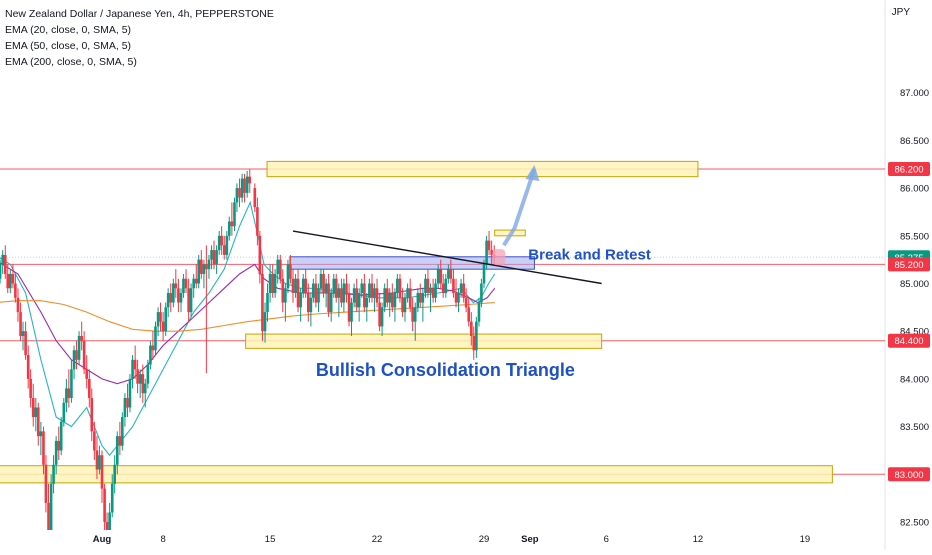 Image resolution: width=932 pixels, height=555 pixels. Describe the element at coordinates (914, 427) in the screenshot. I see `y-tick-label: 83.500` at that location.